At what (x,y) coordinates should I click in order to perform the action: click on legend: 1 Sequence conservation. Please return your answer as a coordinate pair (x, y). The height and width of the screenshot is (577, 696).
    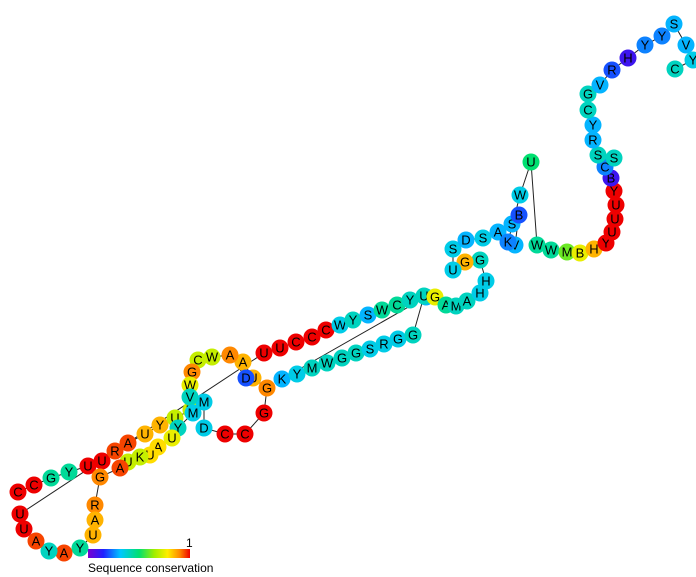
    Looking at the image, I should click on (150, 555).